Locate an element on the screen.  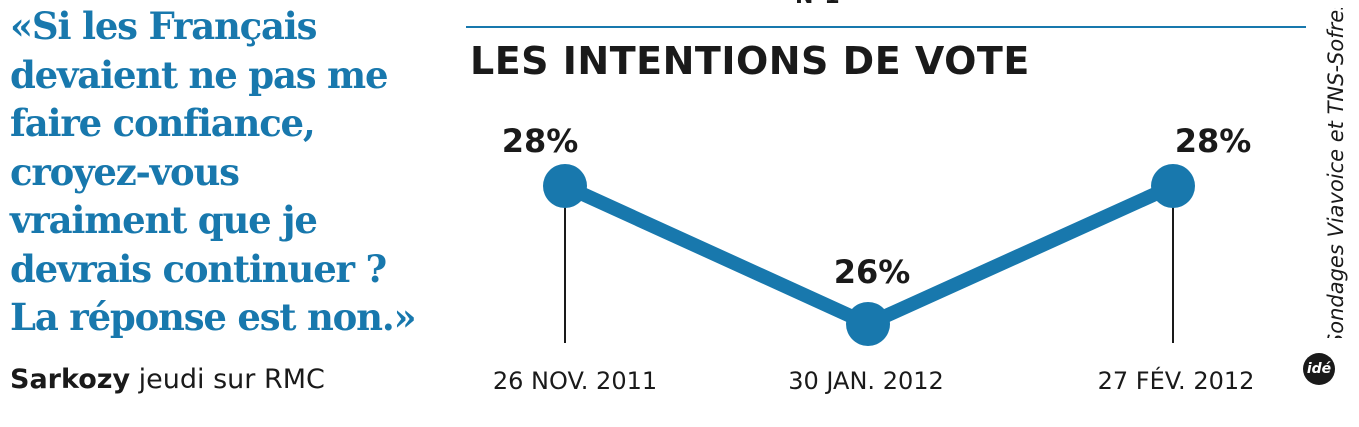
quote-attribution: Sarkozy jeudi sur RMC is located at coordinates (167, 380).